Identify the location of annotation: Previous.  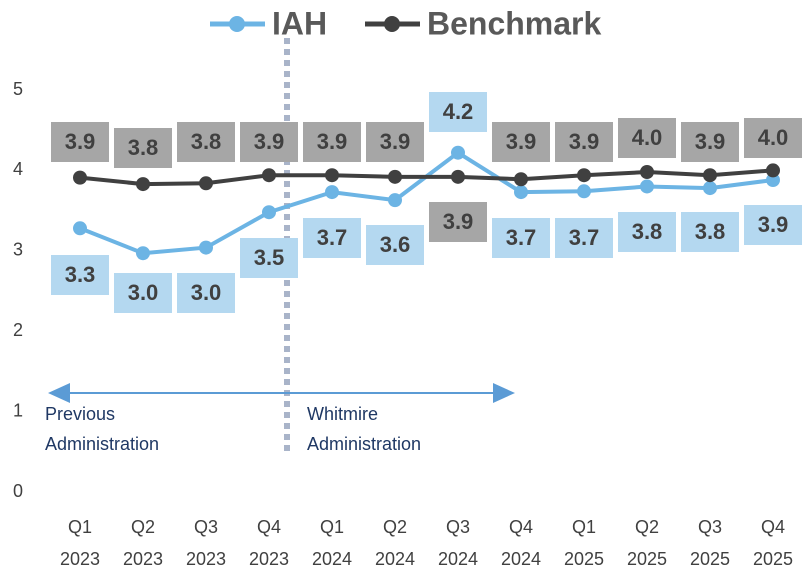
(80, 414).